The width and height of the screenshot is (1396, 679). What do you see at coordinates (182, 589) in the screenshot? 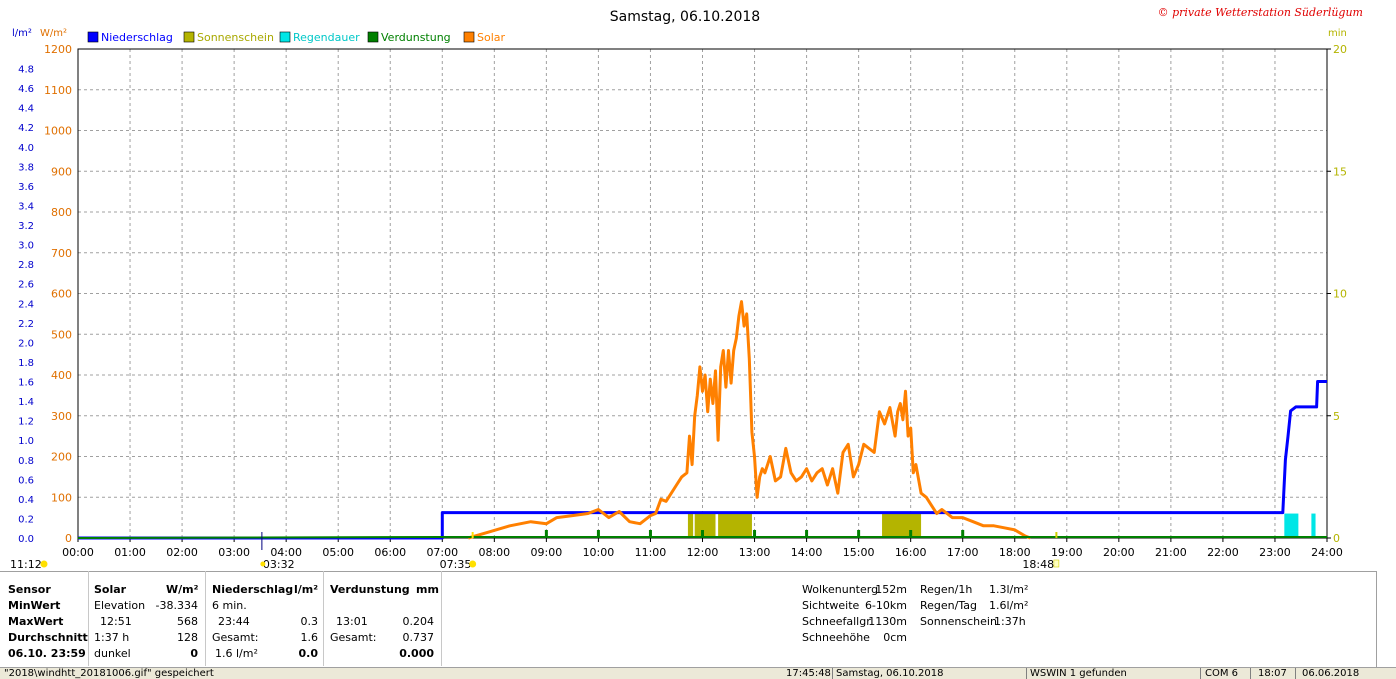
I see `solar-unit: W/m²` at bounding box center [182, 589].